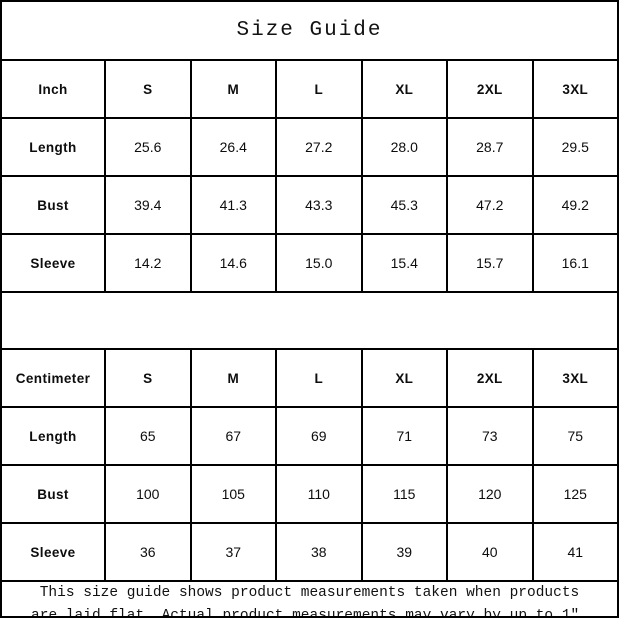 The image size is (619, 618). What do you see at coordinates (491, 552) in the screenshot?
I see `cell-cm-sleeve-2xl: 40` at bounding box center [491, 552].